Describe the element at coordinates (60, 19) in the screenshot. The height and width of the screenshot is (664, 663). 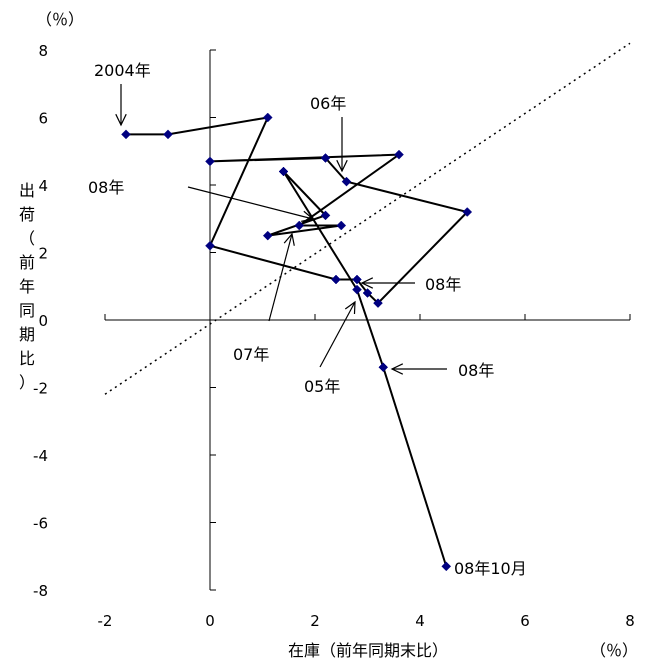
I see `y-unit-label: （％）` at that location.